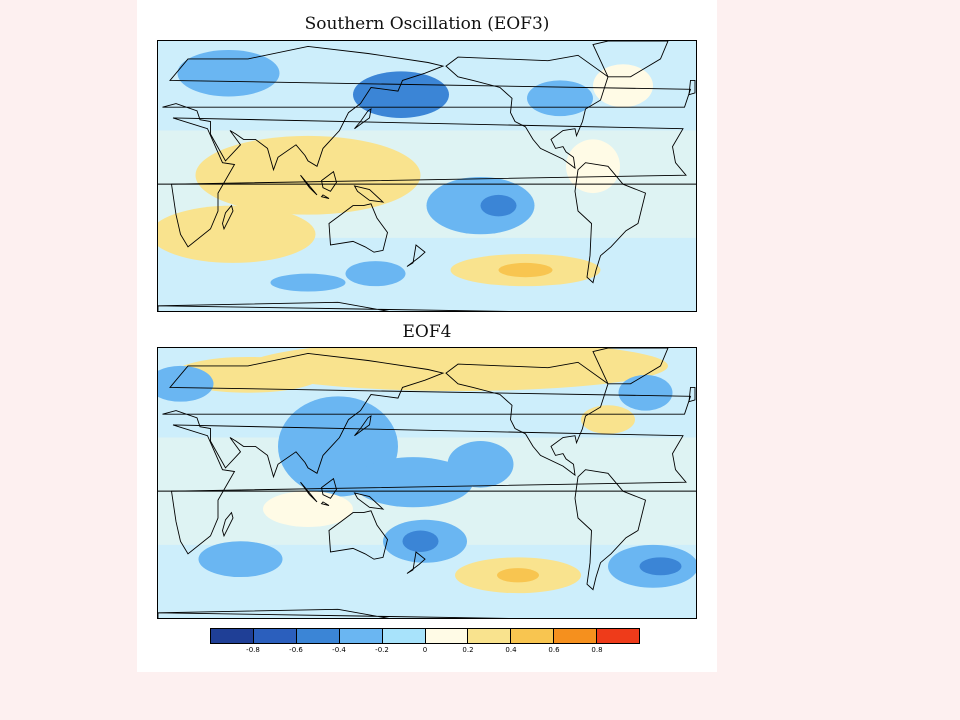 Image resolution: width=960 pixels, height=720 pixels. Describe the element at coordinates (554, 650) in the screenshot. I see `legend-tick-label: 0.6` at that location.